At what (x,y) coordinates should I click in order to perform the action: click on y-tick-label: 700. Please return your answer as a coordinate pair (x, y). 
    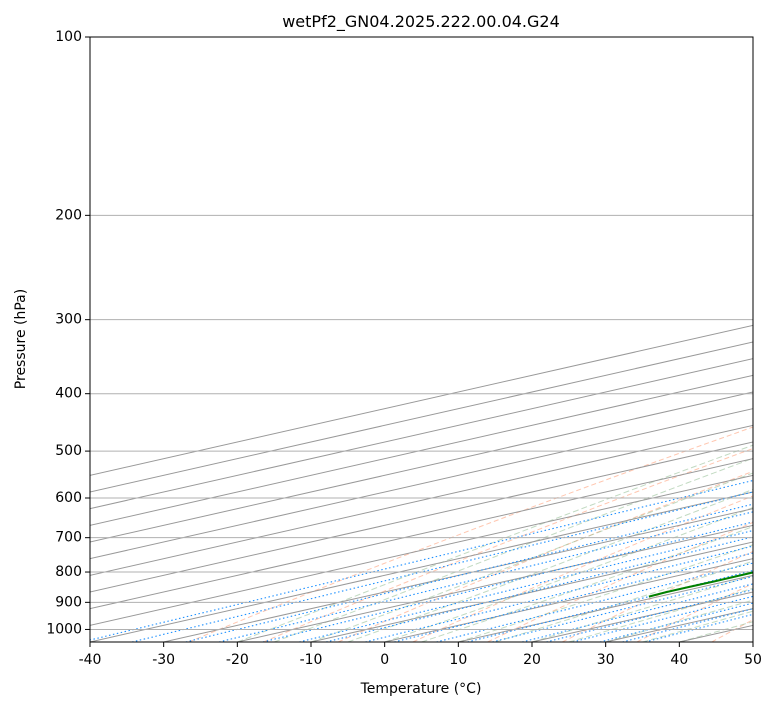
    Looking at the image, I should click on (68, 538).